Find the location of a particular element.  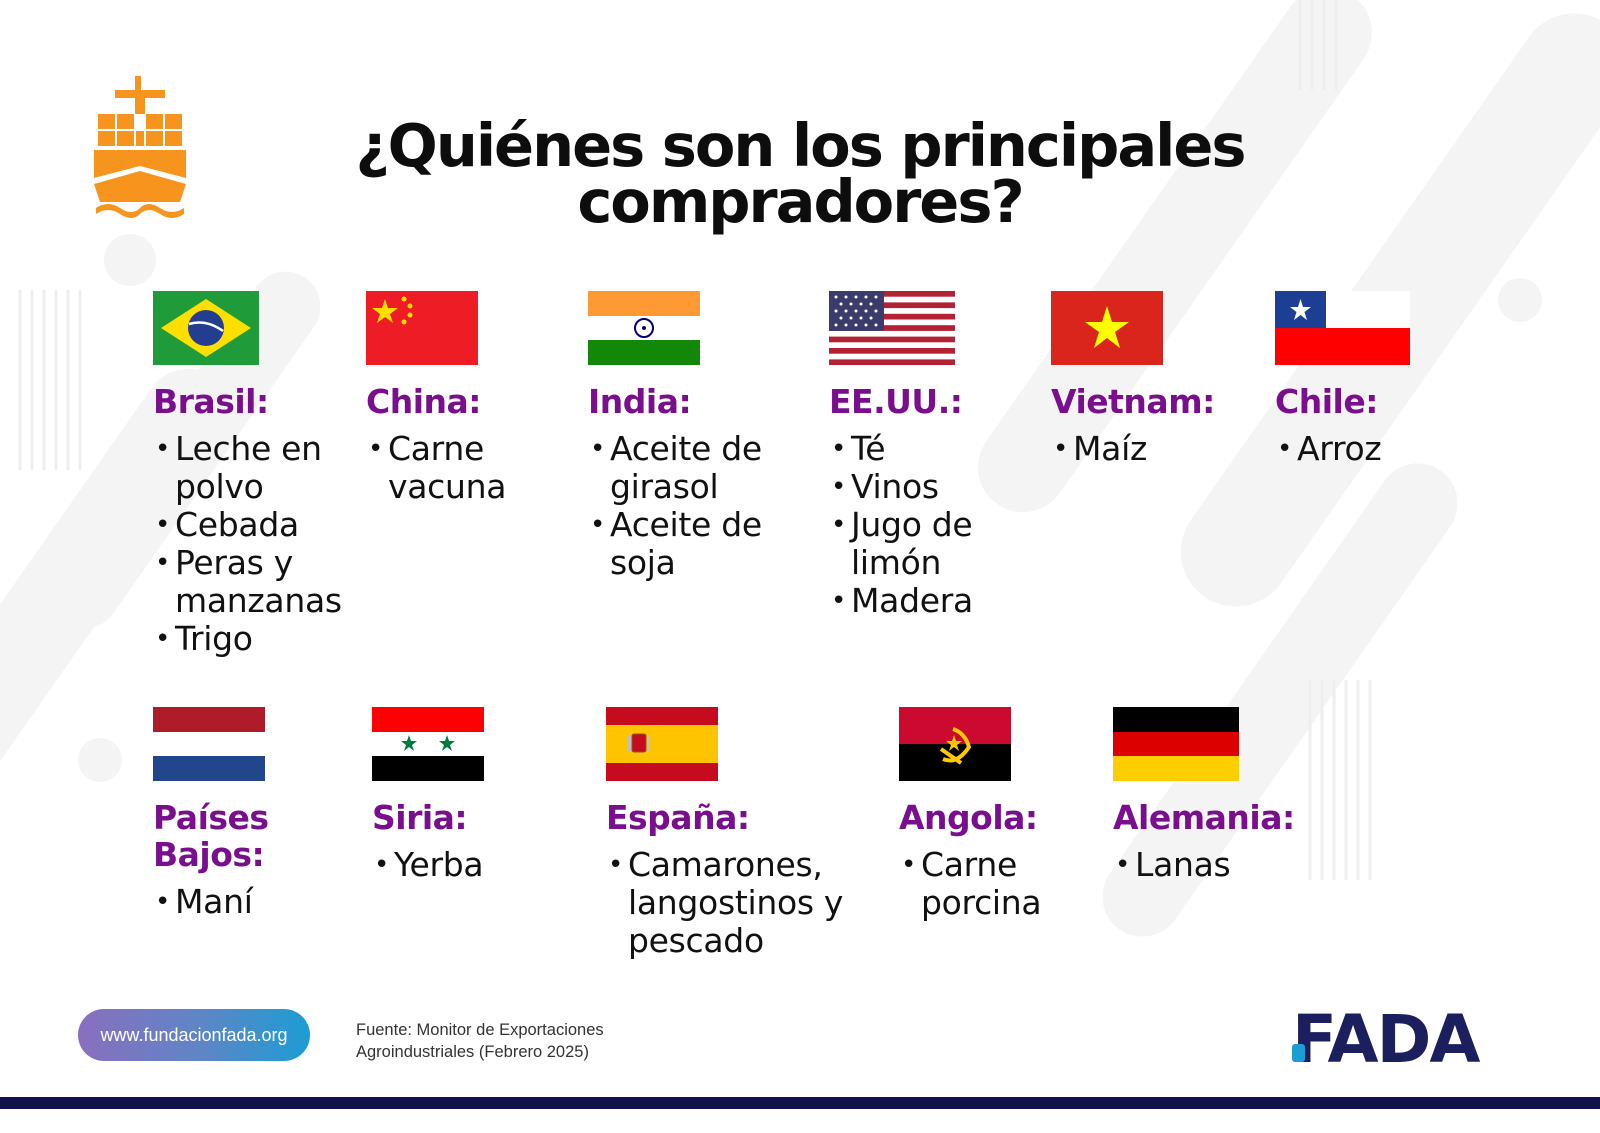

product-item: Aceite de girasol is located at coordinates (693, 468).